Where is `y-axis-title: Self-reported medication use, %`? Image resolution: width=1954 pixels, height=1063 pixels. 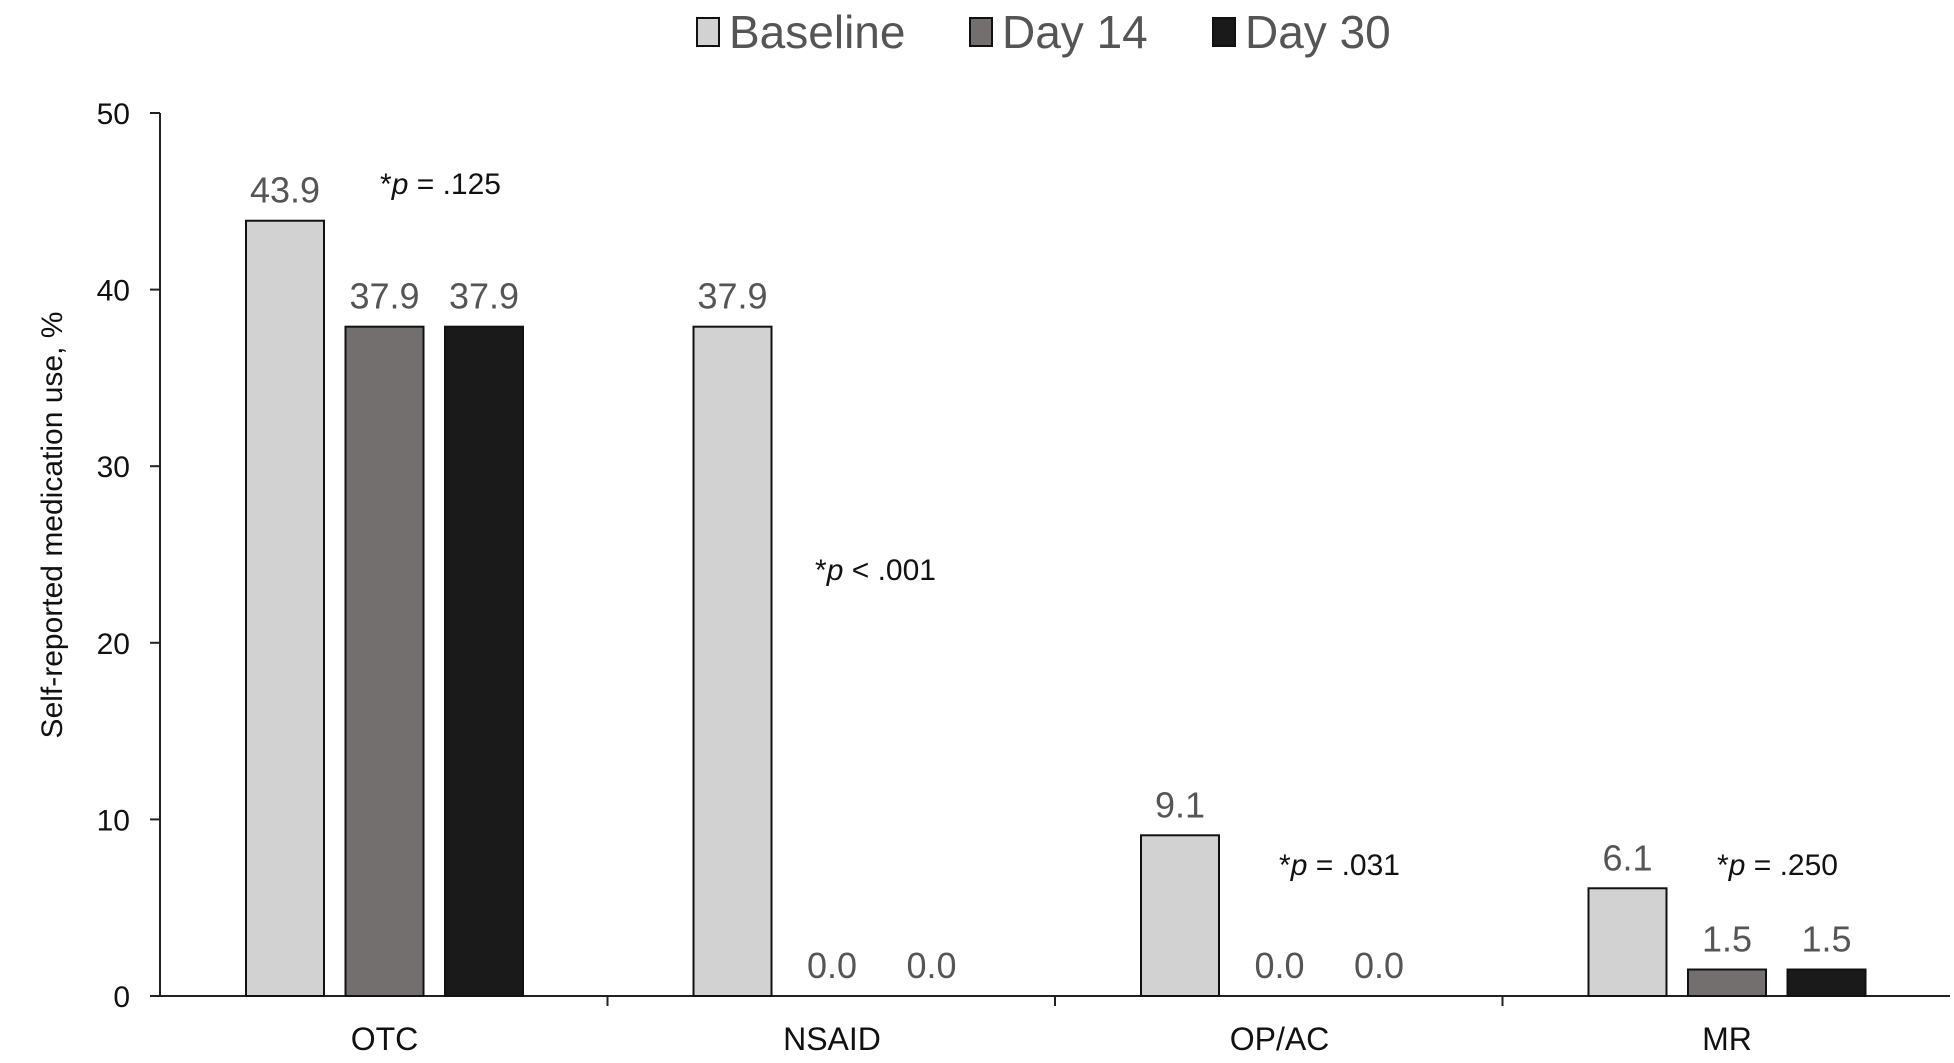
y-axis-title: Self-reported medication use, % is located at coordinates (52, 525).